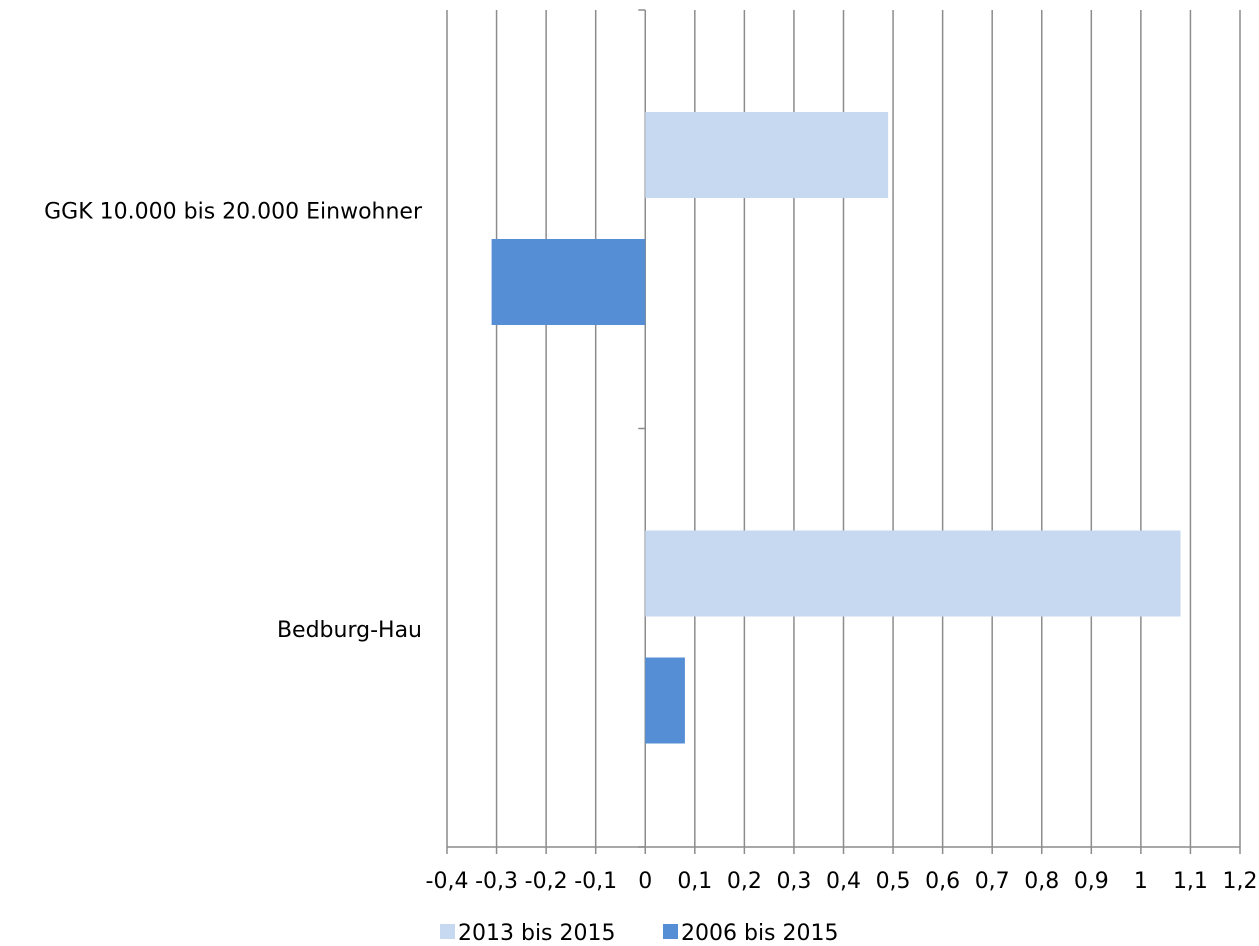 This screenshot has width=1259, height=946. What do you see at coordinates (1141, 881) in the screenshot?
I see `x-tick-label: 1` at bounding box center [1141, 881].